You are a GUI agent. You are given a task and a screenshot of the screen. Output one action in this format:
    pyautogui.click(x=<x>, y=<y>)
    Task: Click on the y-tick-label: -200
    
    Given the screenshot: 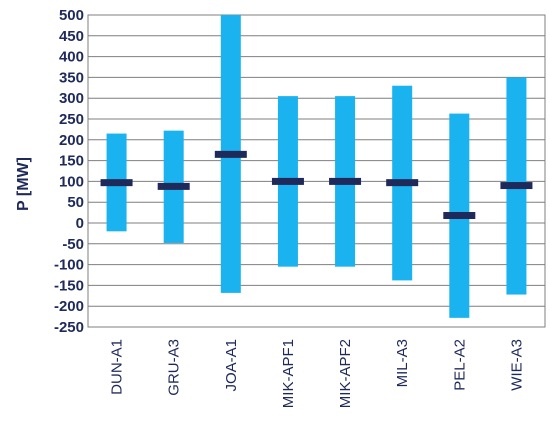 What is the action you would take?
    pyautogui.click(x=69, y=306)
    